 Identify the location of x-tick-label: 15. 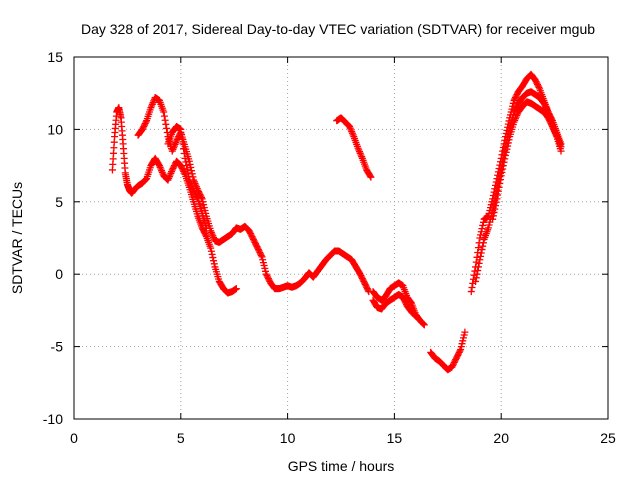
(395, 438).